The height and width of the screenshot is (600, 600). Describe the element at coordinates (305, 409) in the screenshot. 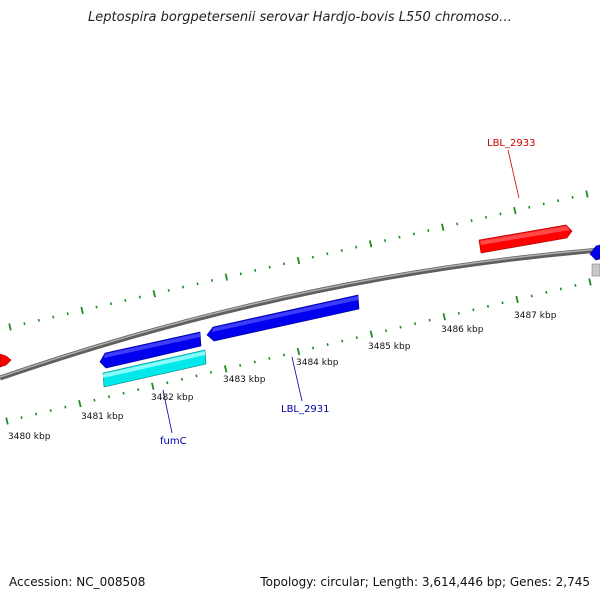

I see `gene-label-lbl2931: LBL_2931` at that location.